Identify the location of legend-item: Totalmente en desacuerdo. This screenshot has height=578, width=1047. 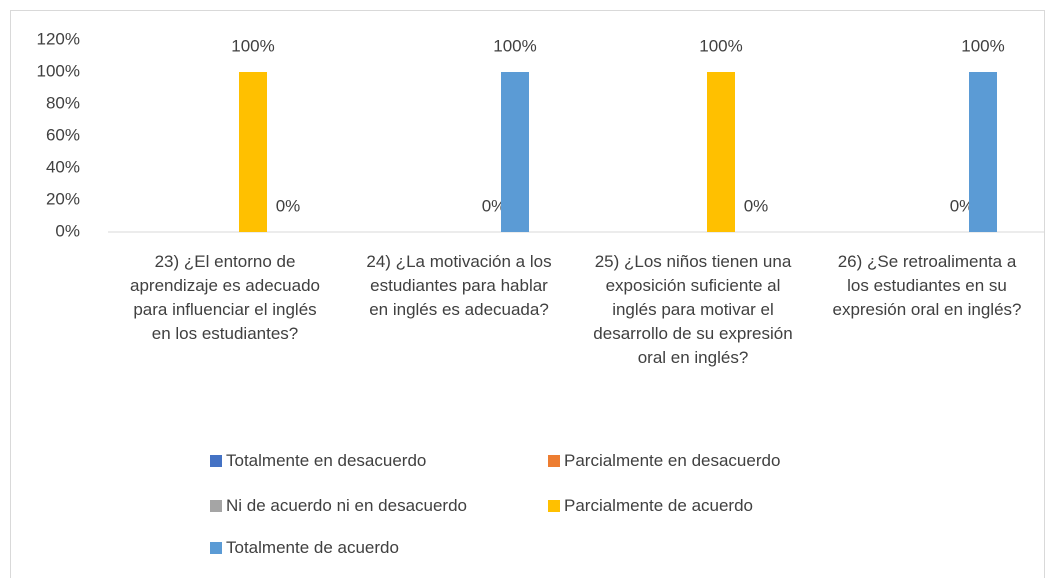
(318, 461).